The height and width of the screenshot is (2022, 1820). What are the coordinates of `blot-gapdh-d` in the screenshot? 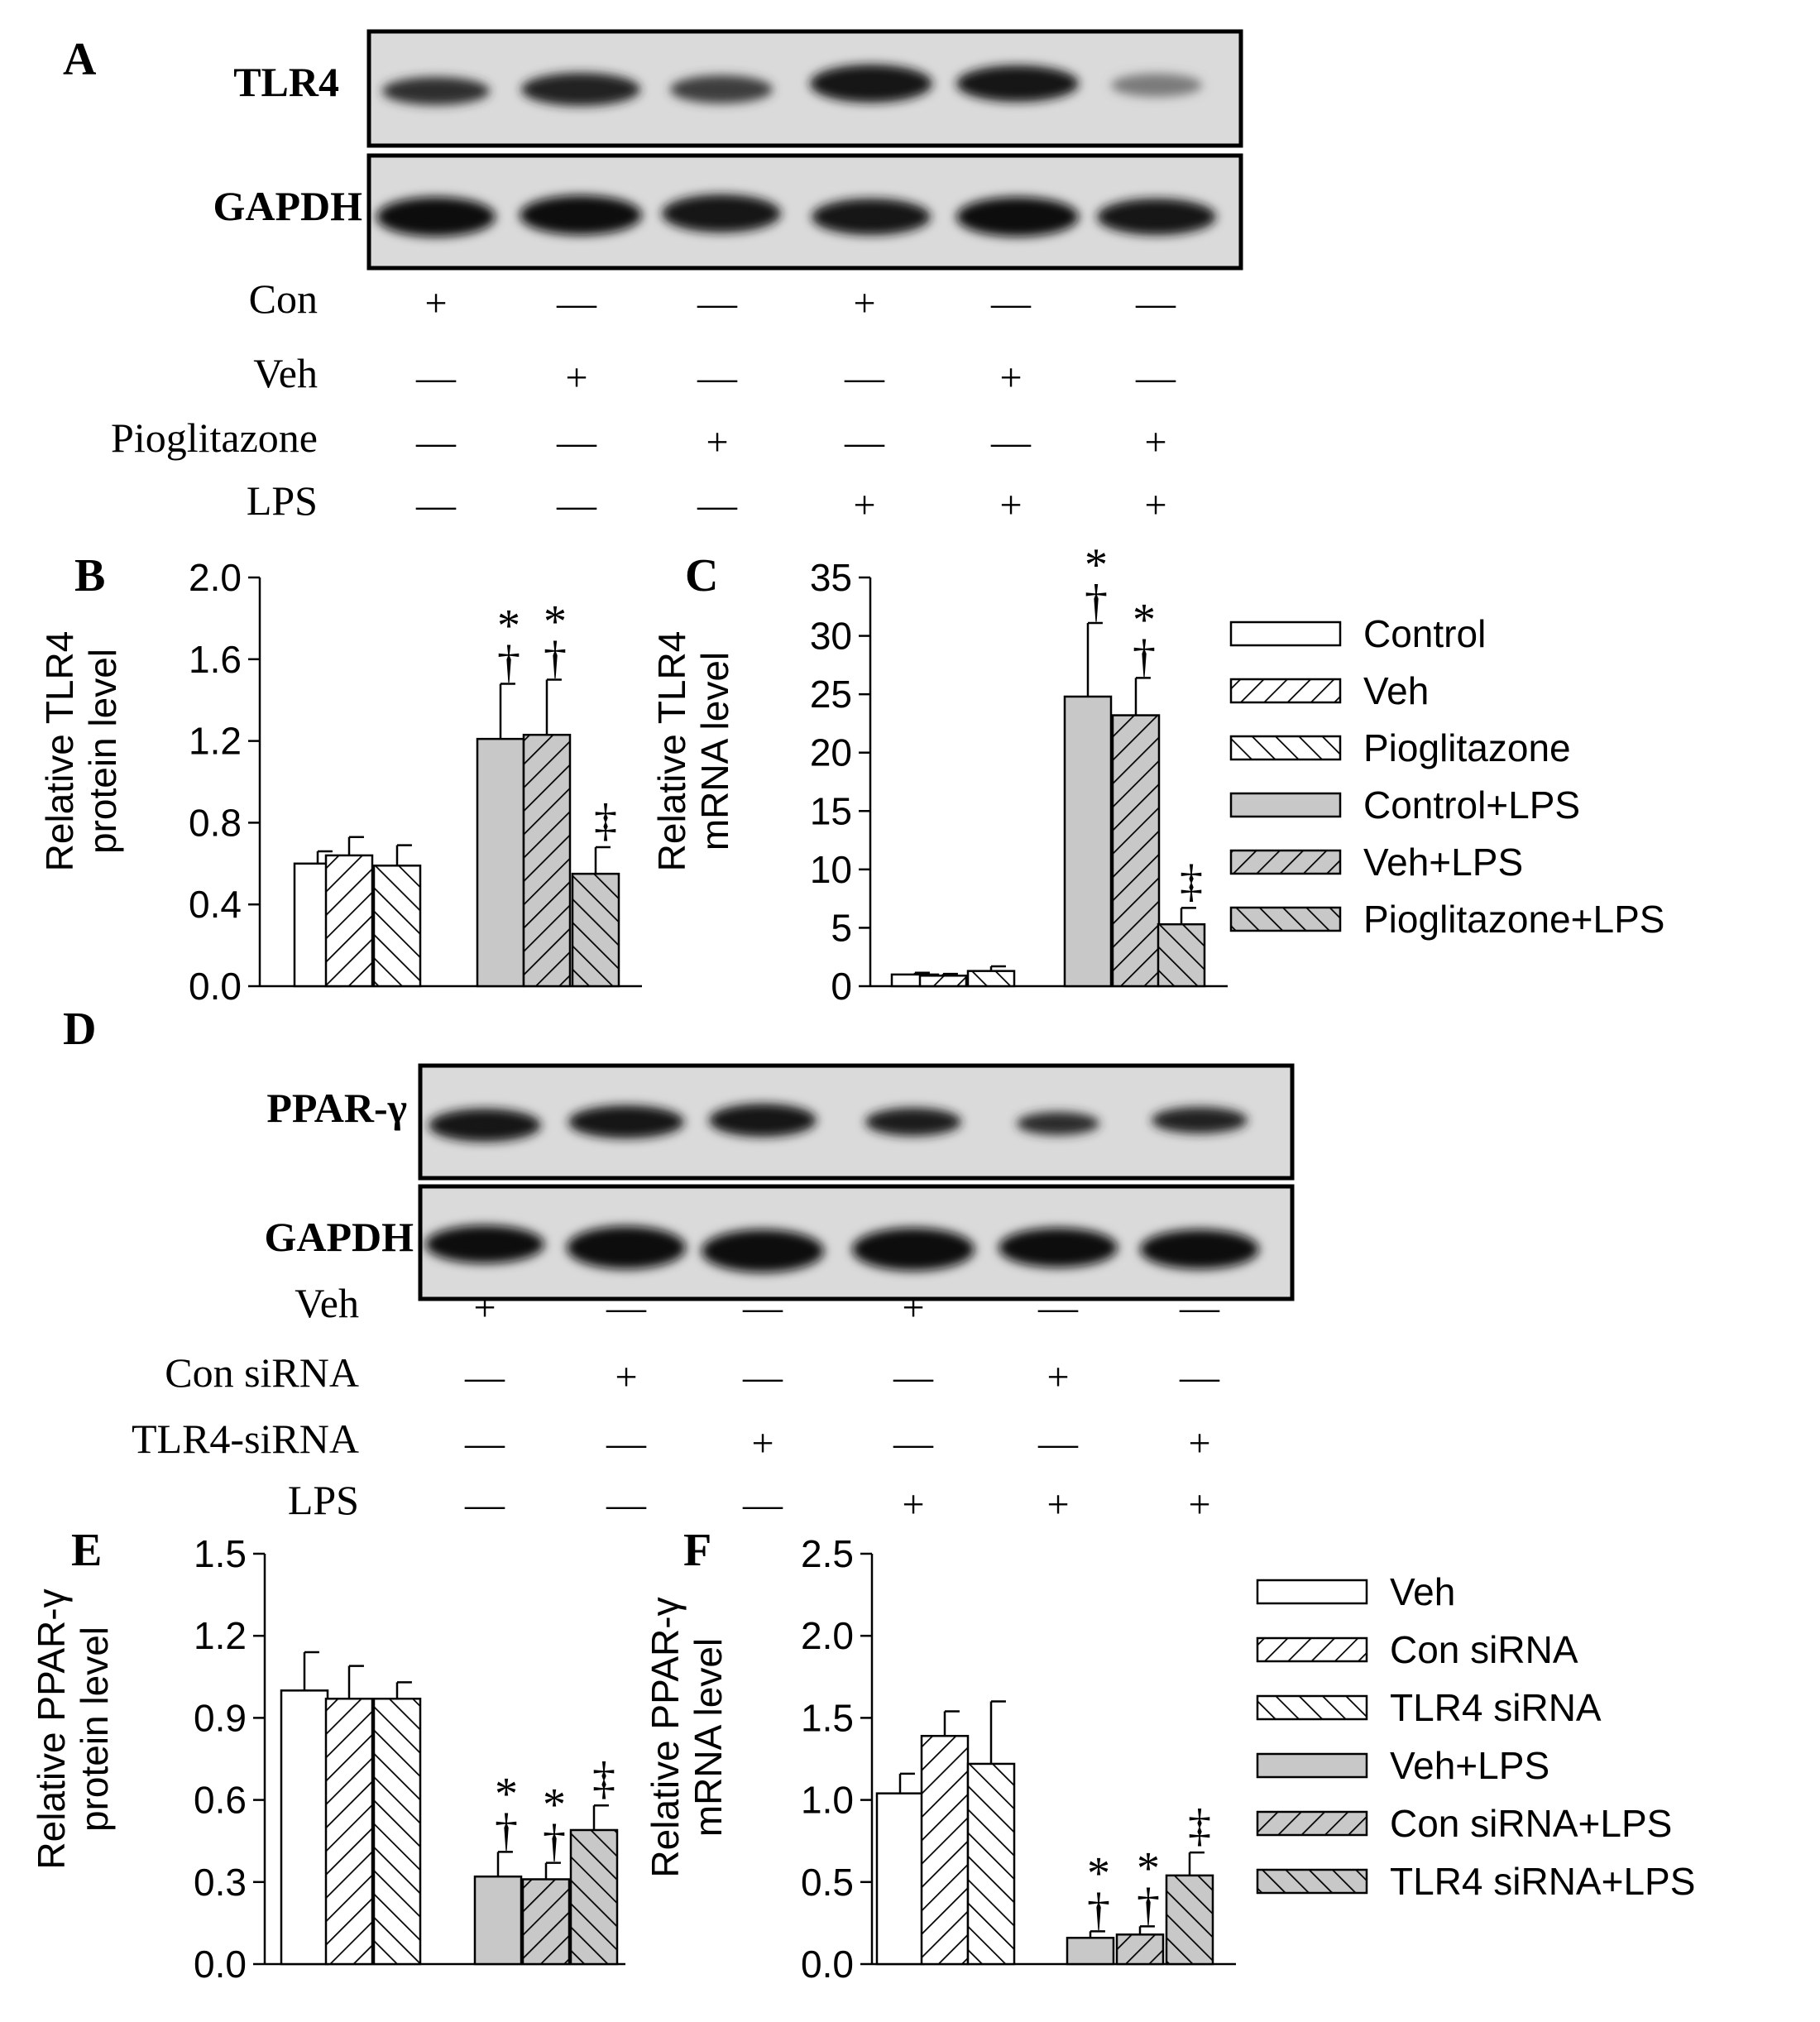 It's located at (856, 1242).